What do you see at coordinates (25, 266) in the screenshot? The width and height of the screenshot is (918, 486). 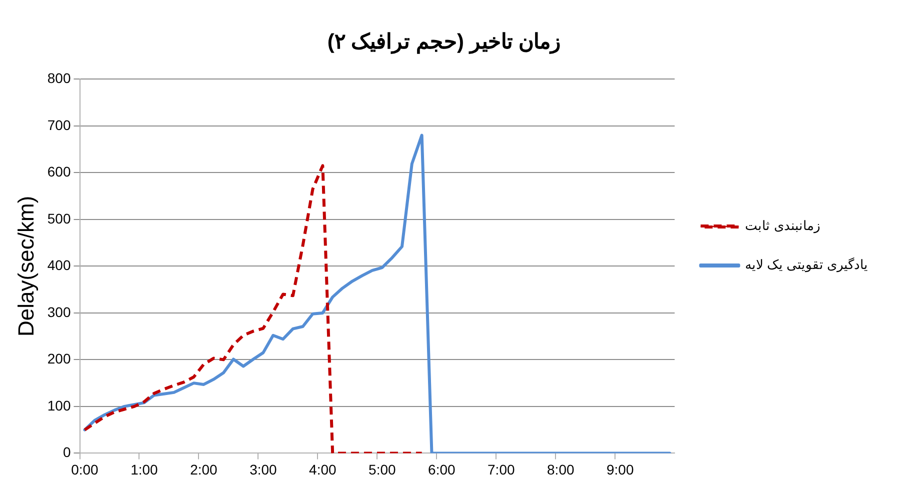 I see `y-axis-title: Delay(sec/km)` at bounding box center [25, 266].